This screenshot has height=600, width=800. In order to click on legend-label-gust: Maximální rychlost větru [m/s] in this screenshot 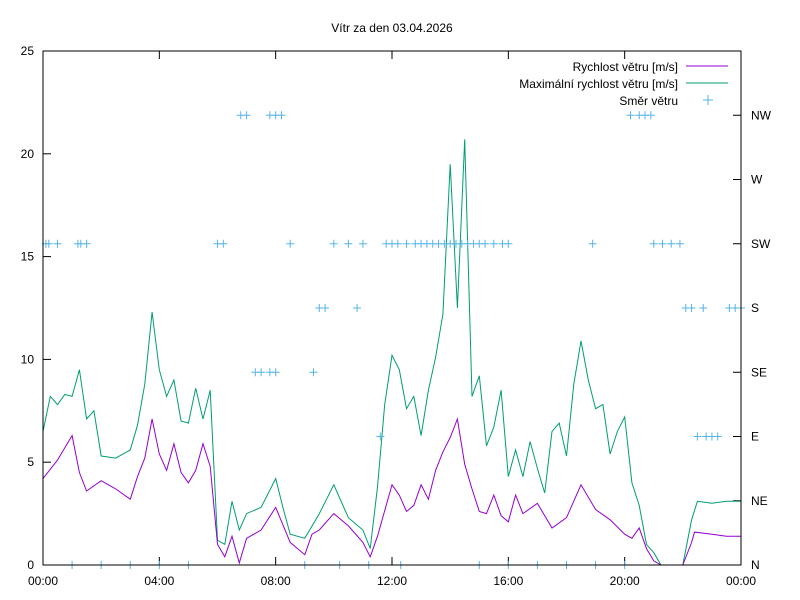, I will do `click(598, 84)`.